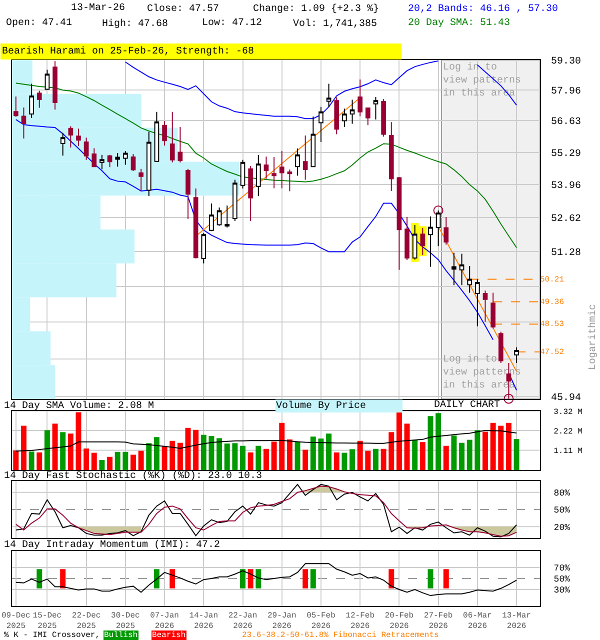 This screenshot has height=640, width=600. I want to click on legend-title: % K - IMI Crossover,, so click(52, 635).